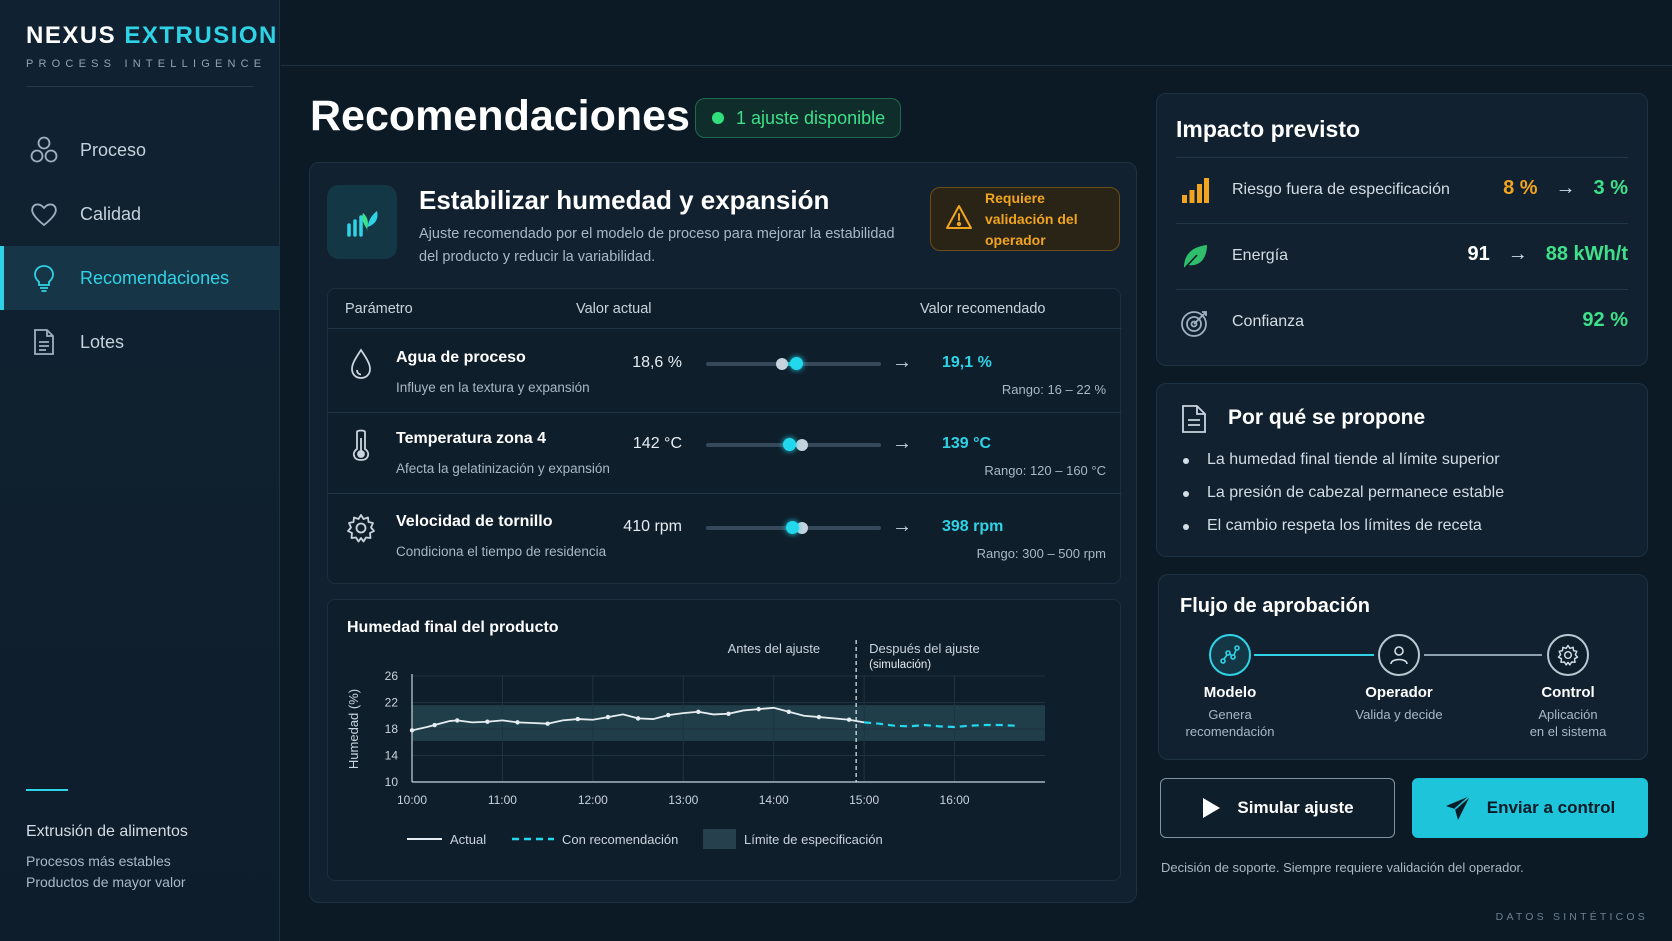 The height and width of the screenshot is (941, 1672). What do you see at coordinates (392, 676) in the screenshot?
I see `y-tick-label: 26` at bounding box center [392, 676].